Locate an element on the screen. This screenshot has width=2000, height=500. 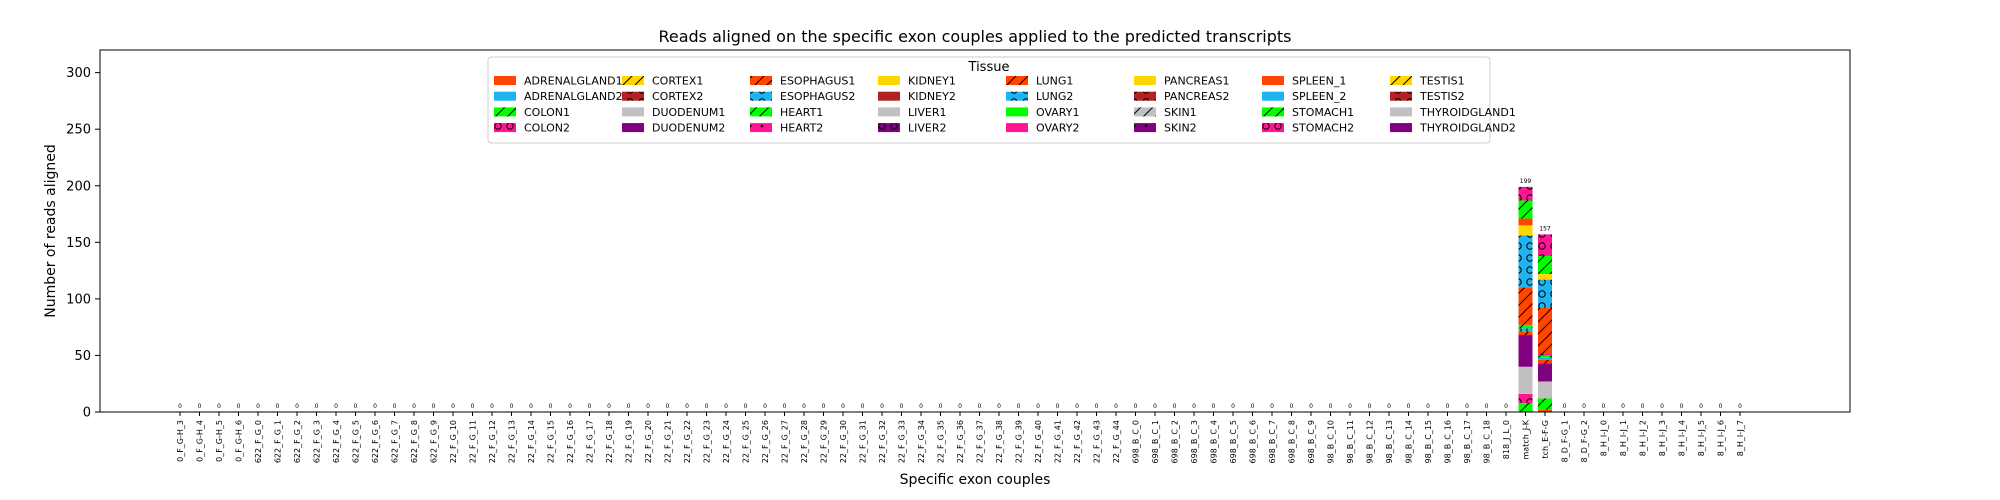
x-tick-label: 22_F_G_31 is located at coordinates (863, 441).